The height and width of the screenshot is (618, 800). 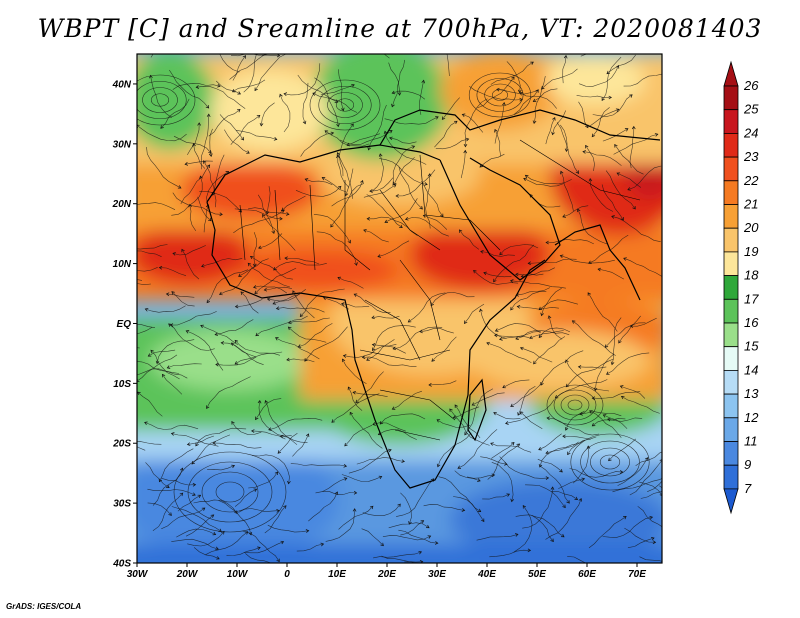 I want to click on lon-tick-label: 20E, so click(x=386, y=574).